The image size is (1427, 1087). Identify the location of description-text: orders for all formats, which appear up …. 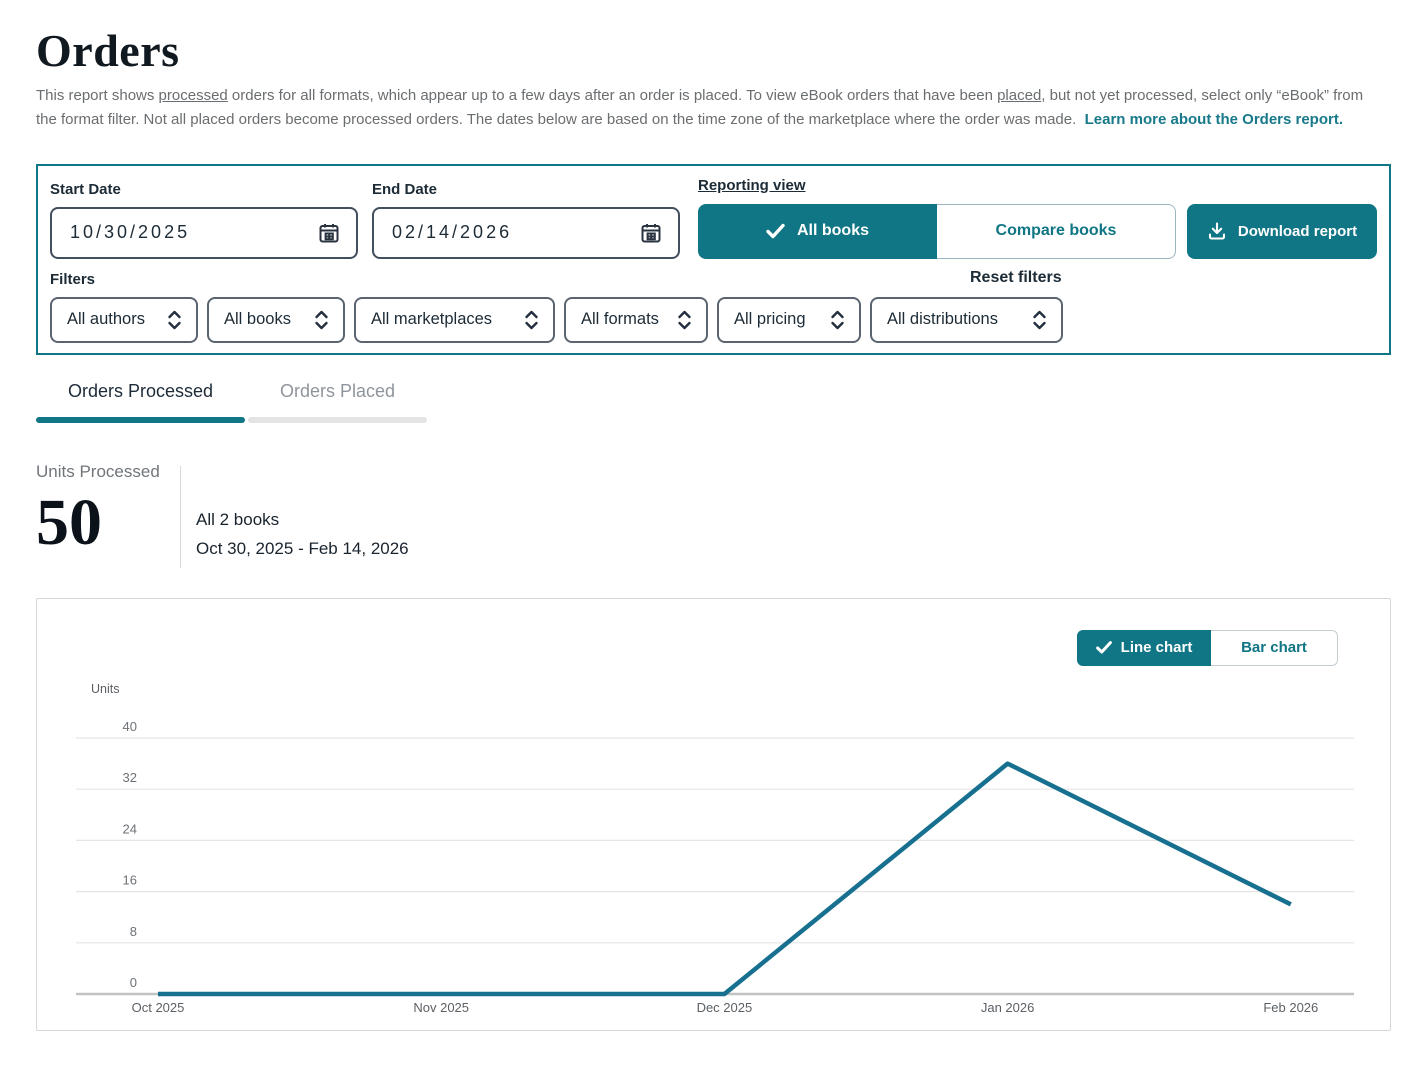
(612, 95).